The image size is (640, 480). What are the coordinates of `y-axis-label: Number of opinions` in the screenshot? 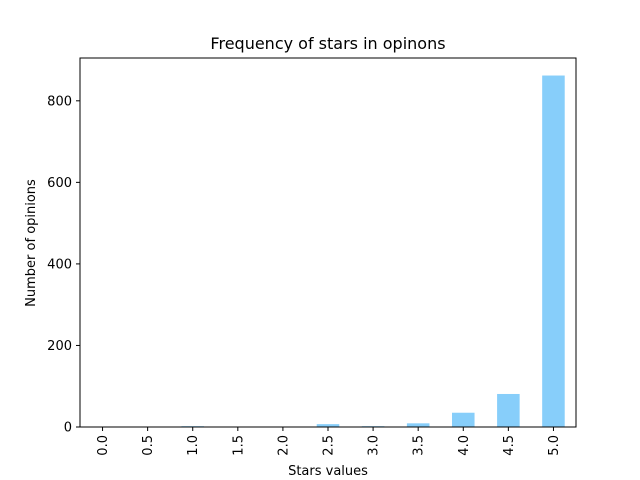 It's located at (31, 243).